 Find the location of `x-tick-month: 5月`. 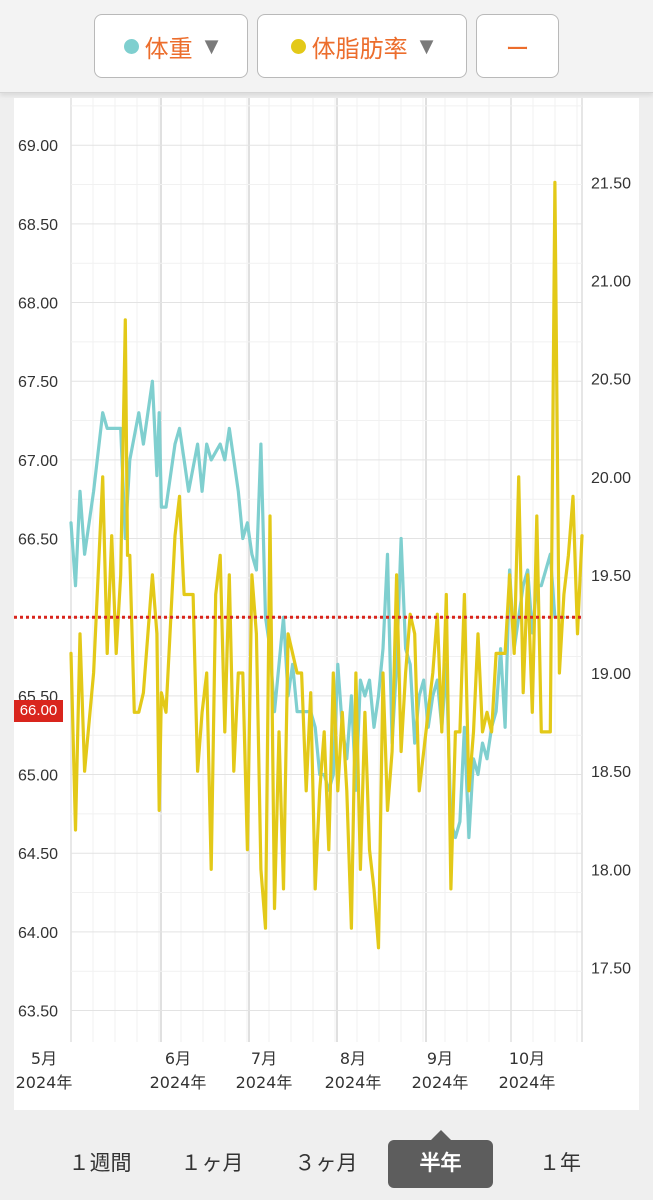

x-tick-month: 5月 is located at coordinates (44, 1058).